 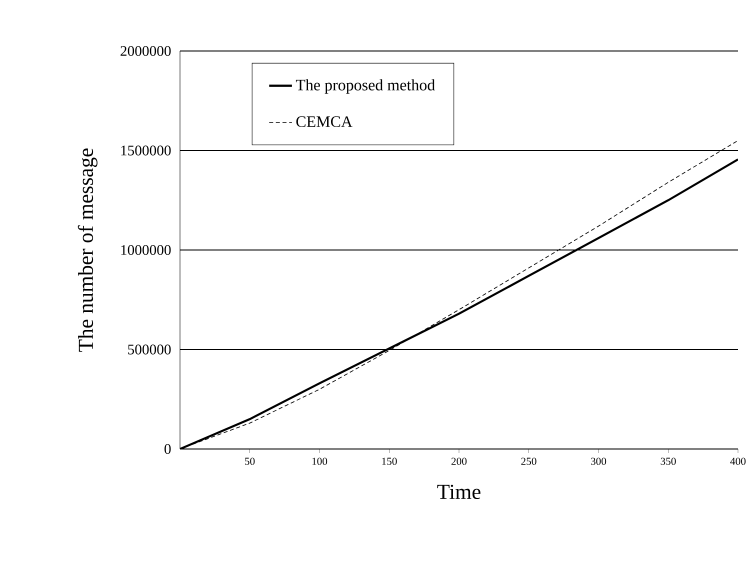 I want to click on legend-label: The proposed method, so click(x=365, y=86).